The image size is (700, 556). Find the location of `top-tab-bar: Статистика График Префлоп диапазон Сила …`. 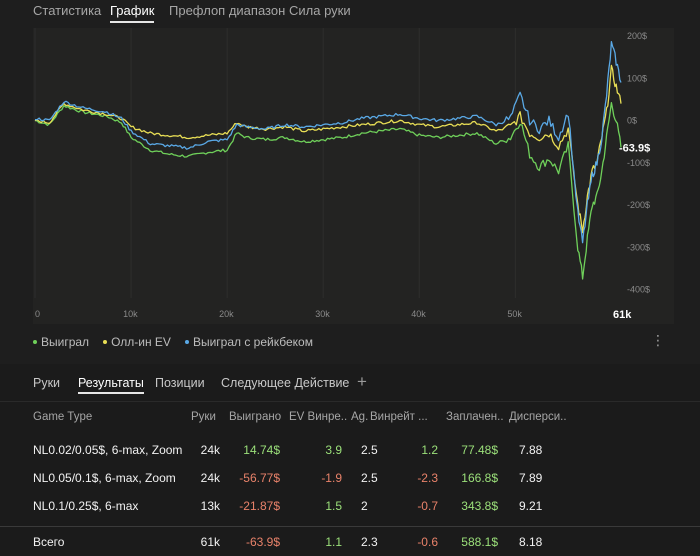

top-tab-bar: Статистика График Префлоп диапазон Сила … is located at coordinates (350, 12).